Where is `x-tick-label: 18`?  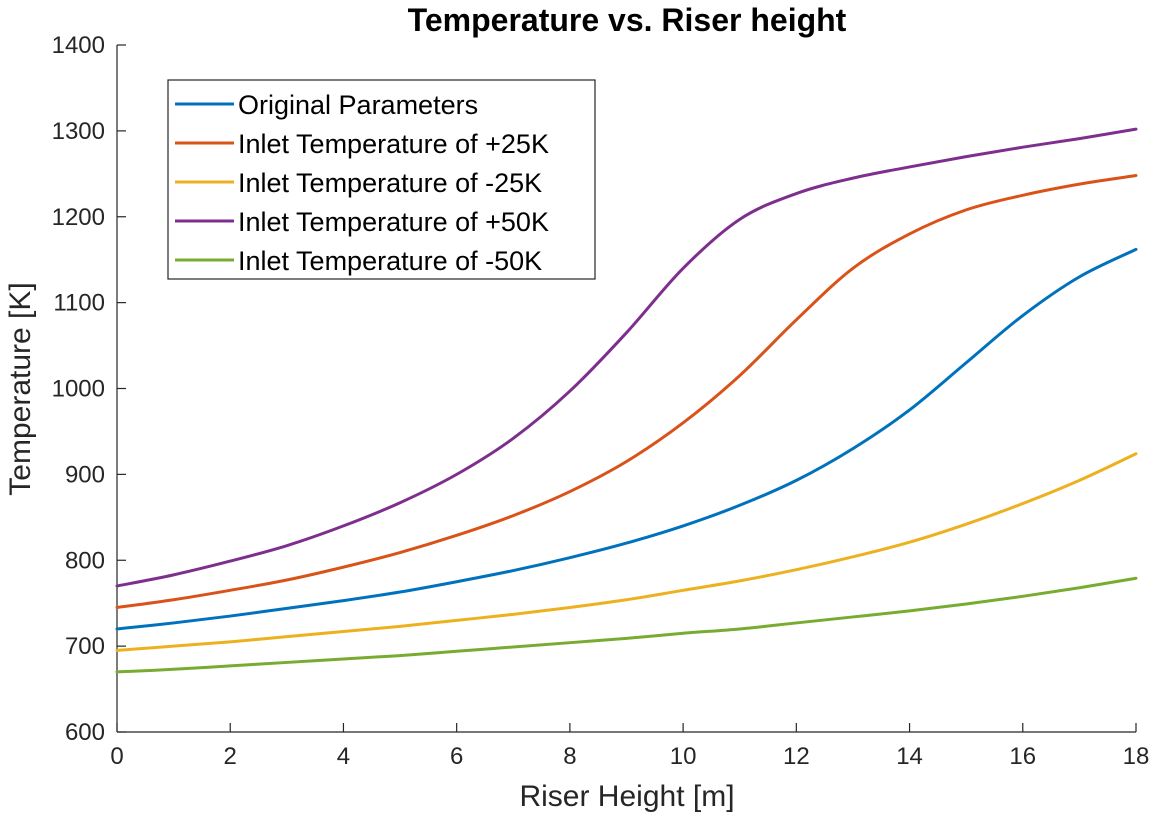
x-tick-label: 18 is located at coordinates (1136, 756).